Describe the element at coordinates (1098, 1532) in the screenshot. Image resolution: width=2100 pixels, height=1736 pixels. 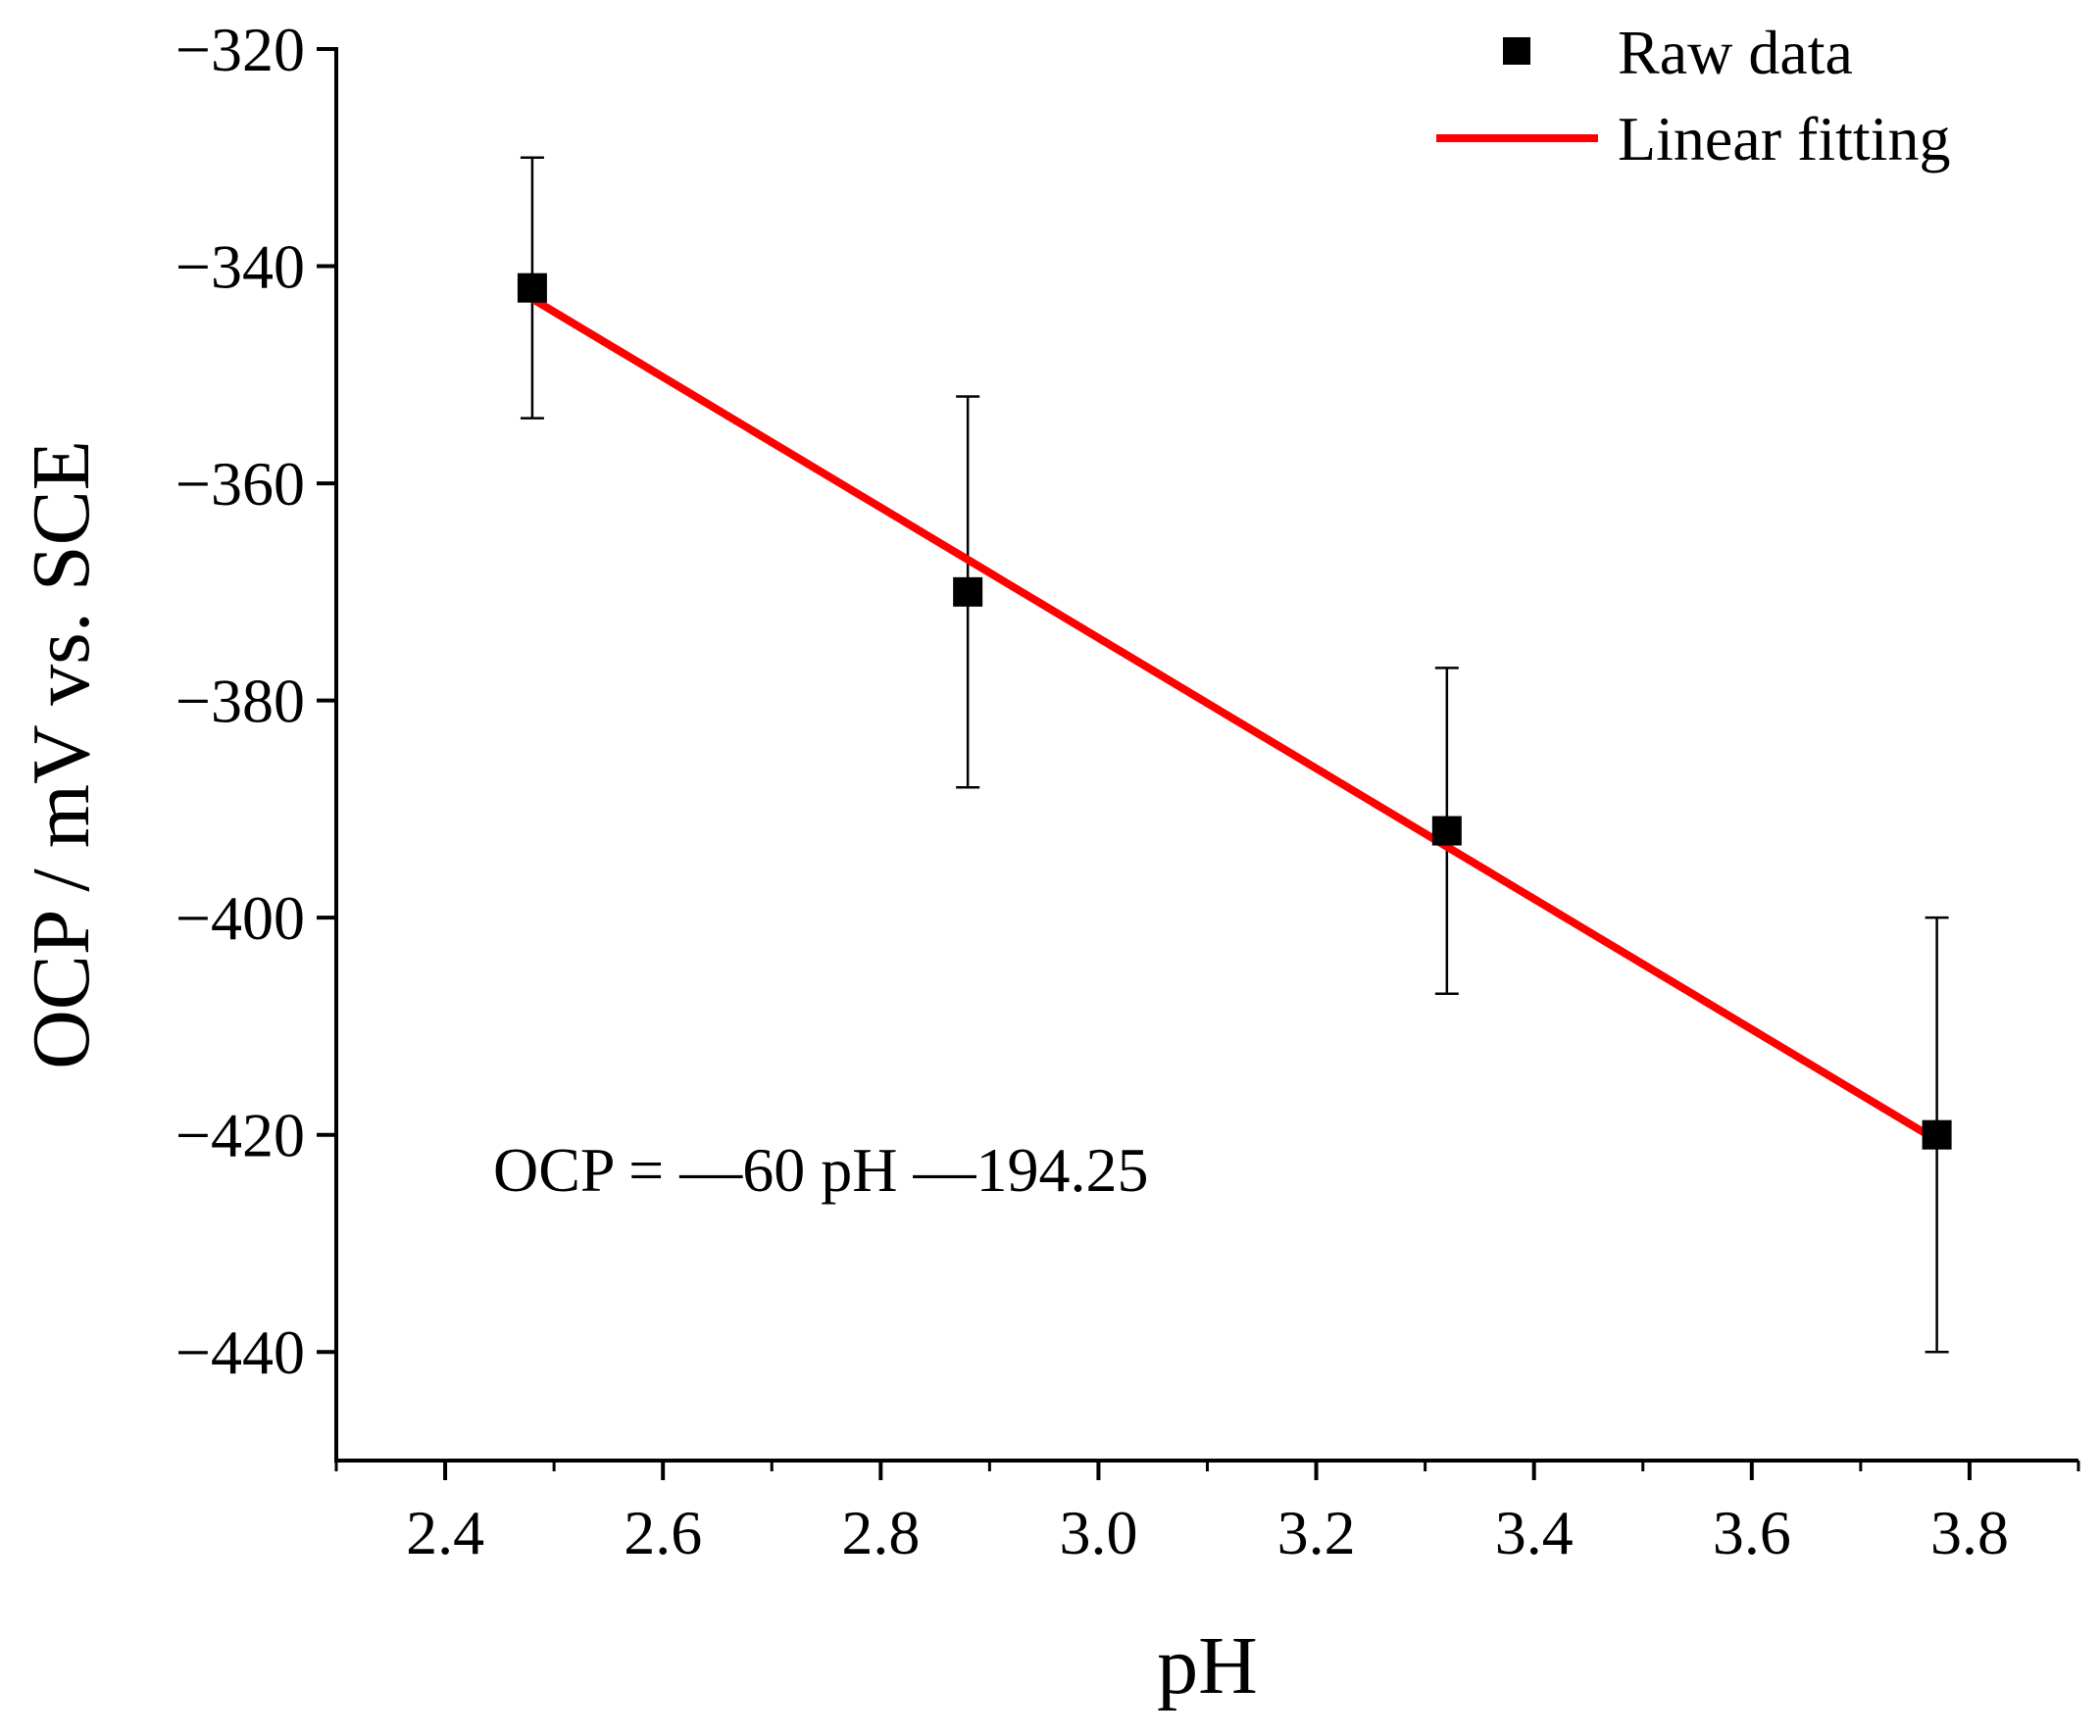
I see `x-tick-label: 3.0` at that location.